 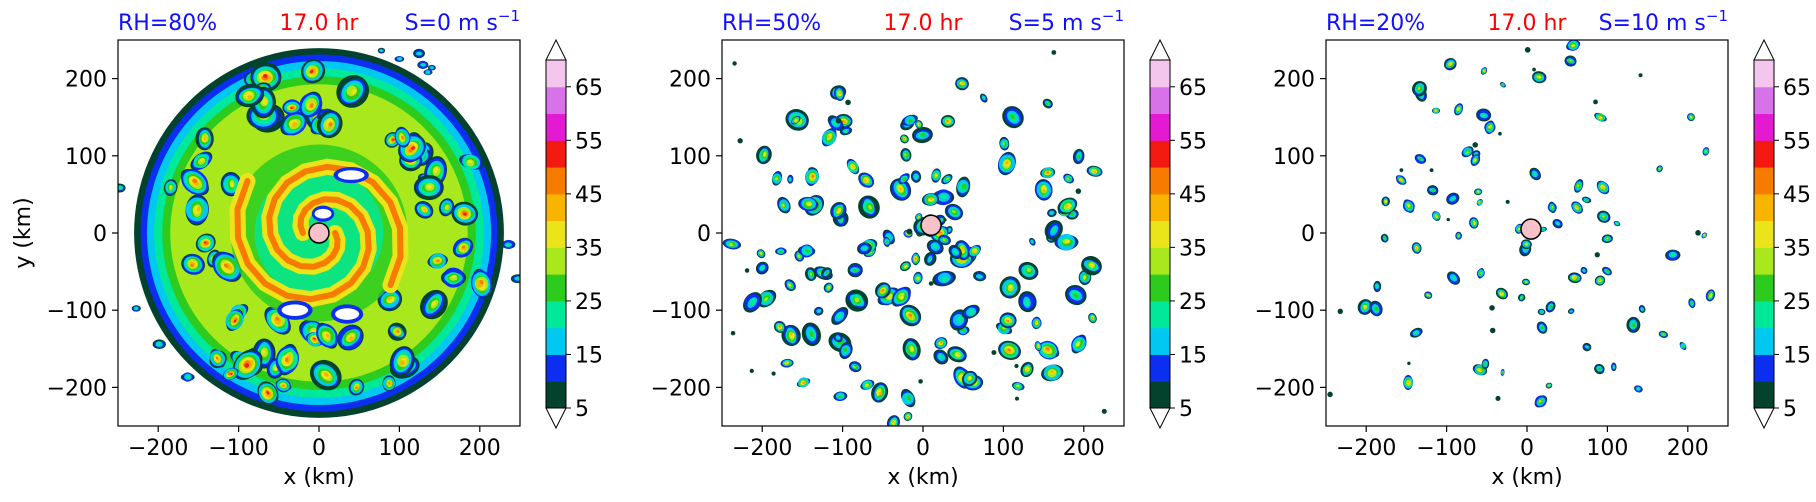 I want to click on storm-center-marker, so click(x=931, y=225).